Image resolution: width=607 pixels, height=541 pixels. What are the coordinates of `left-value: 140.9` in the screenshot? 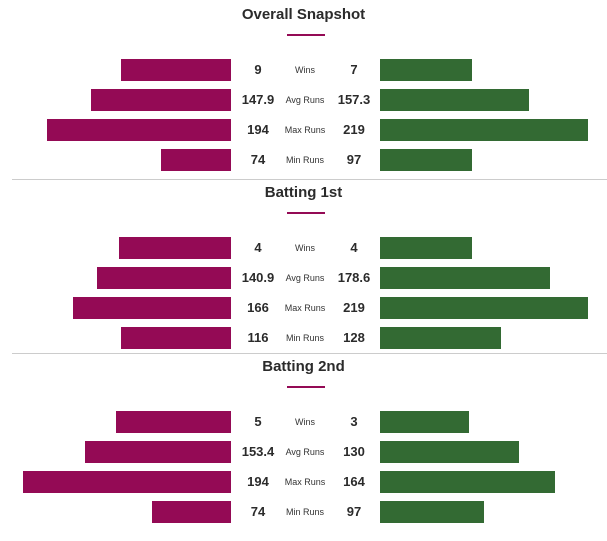 It's located at (258, 277).